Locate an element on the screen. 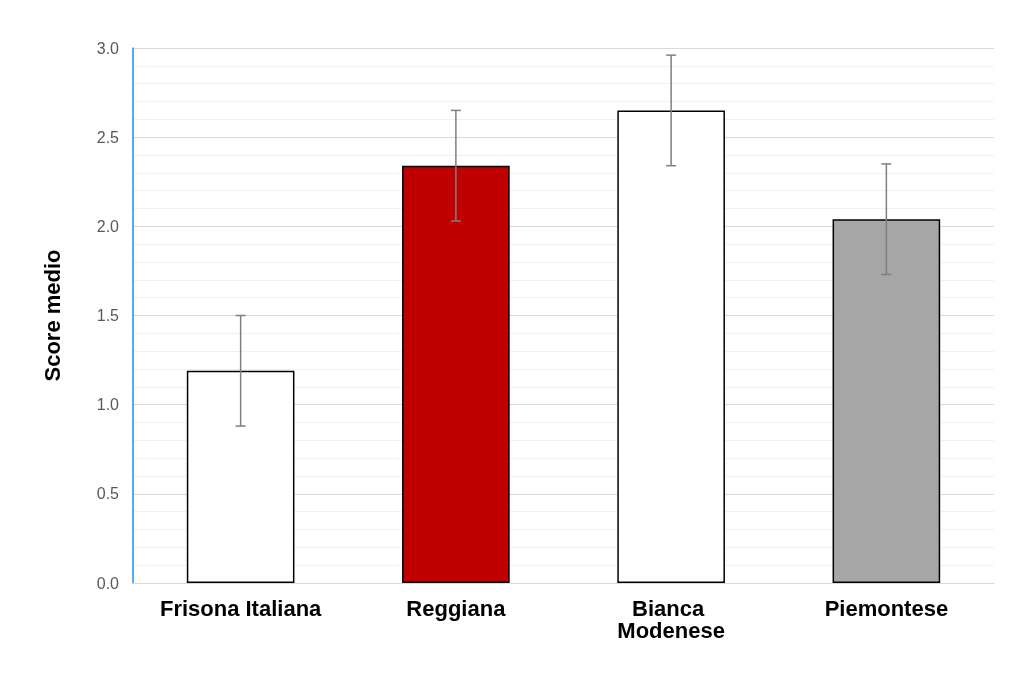  y-tick-label: 2.5 is located at coordinates (108, 137).